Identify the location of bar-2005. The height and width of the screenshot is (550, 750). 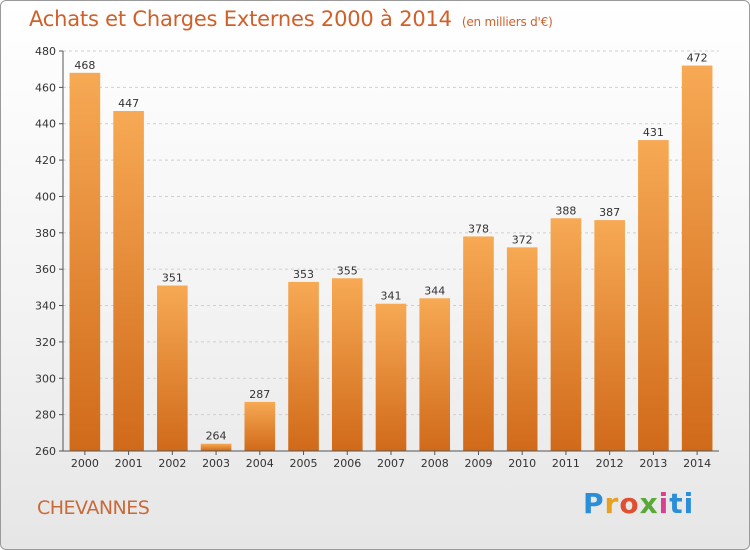
(303, 366).